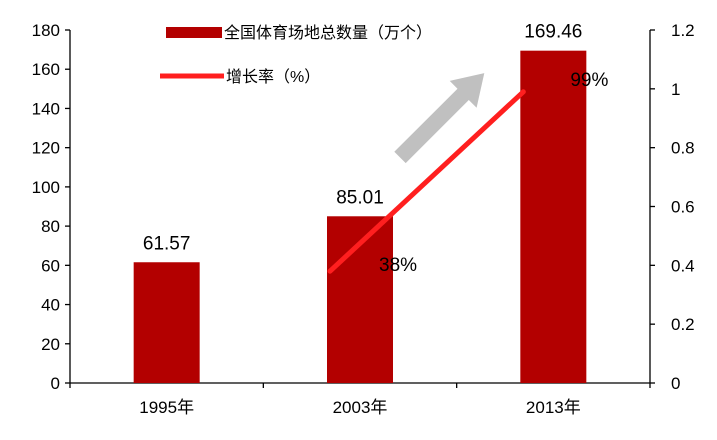 This screenshot has width=717, height=440. What do you see at coordinates (296, 55) in the screenshot?
I see `legend: 全国体育场地总数量（万个） 增长率（%）` at bounding box center [296, 55].